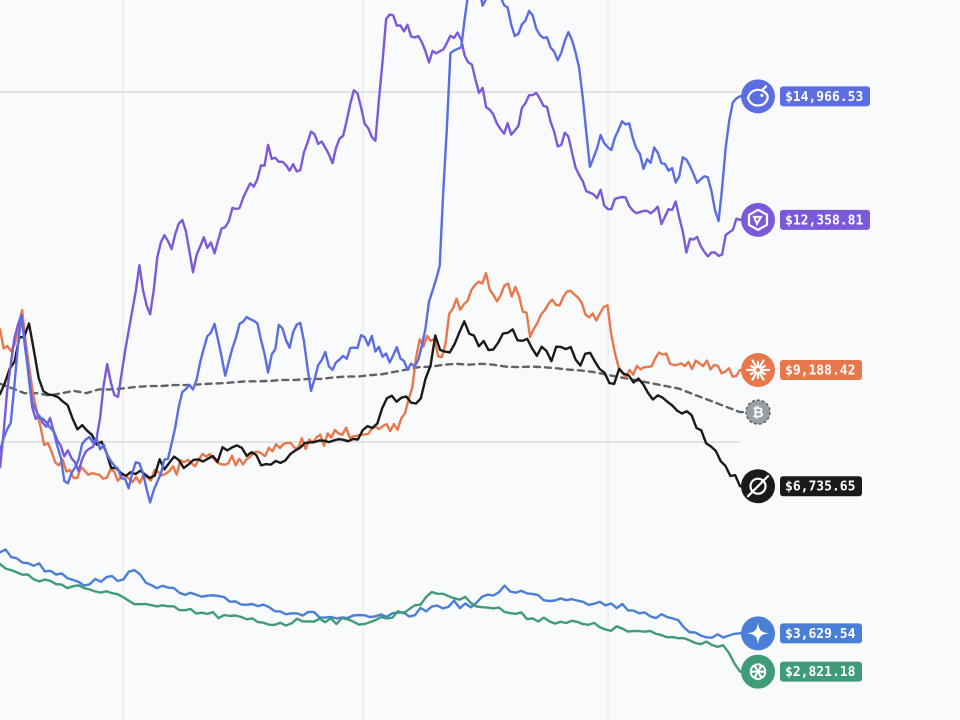  What do you see at coordinates (373, 593) in the screenshot?
I see `series-line-gemini` at bounding box center [373, 593].